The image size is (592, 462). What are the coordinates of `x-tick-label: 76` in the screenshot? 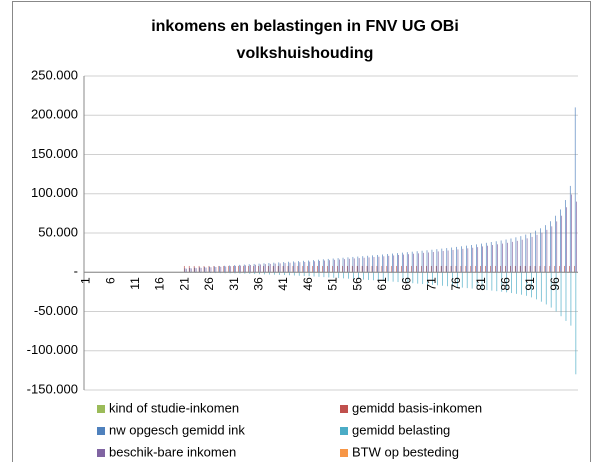 It's located at (456, 284).